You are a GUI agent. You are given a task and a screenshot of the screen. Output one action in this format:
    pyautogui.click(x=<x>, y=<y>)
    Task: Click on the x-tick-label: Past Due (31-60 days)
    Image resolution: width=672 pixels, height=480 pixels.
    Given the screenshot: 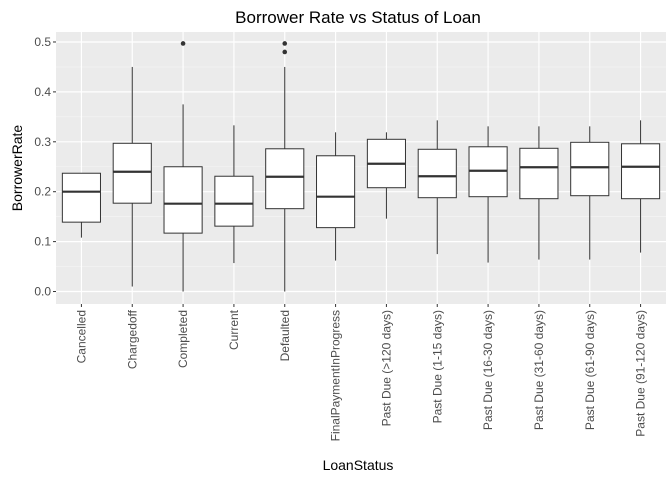 What is the action you would take?
    pyautogui.click(x=539, y=370)
    